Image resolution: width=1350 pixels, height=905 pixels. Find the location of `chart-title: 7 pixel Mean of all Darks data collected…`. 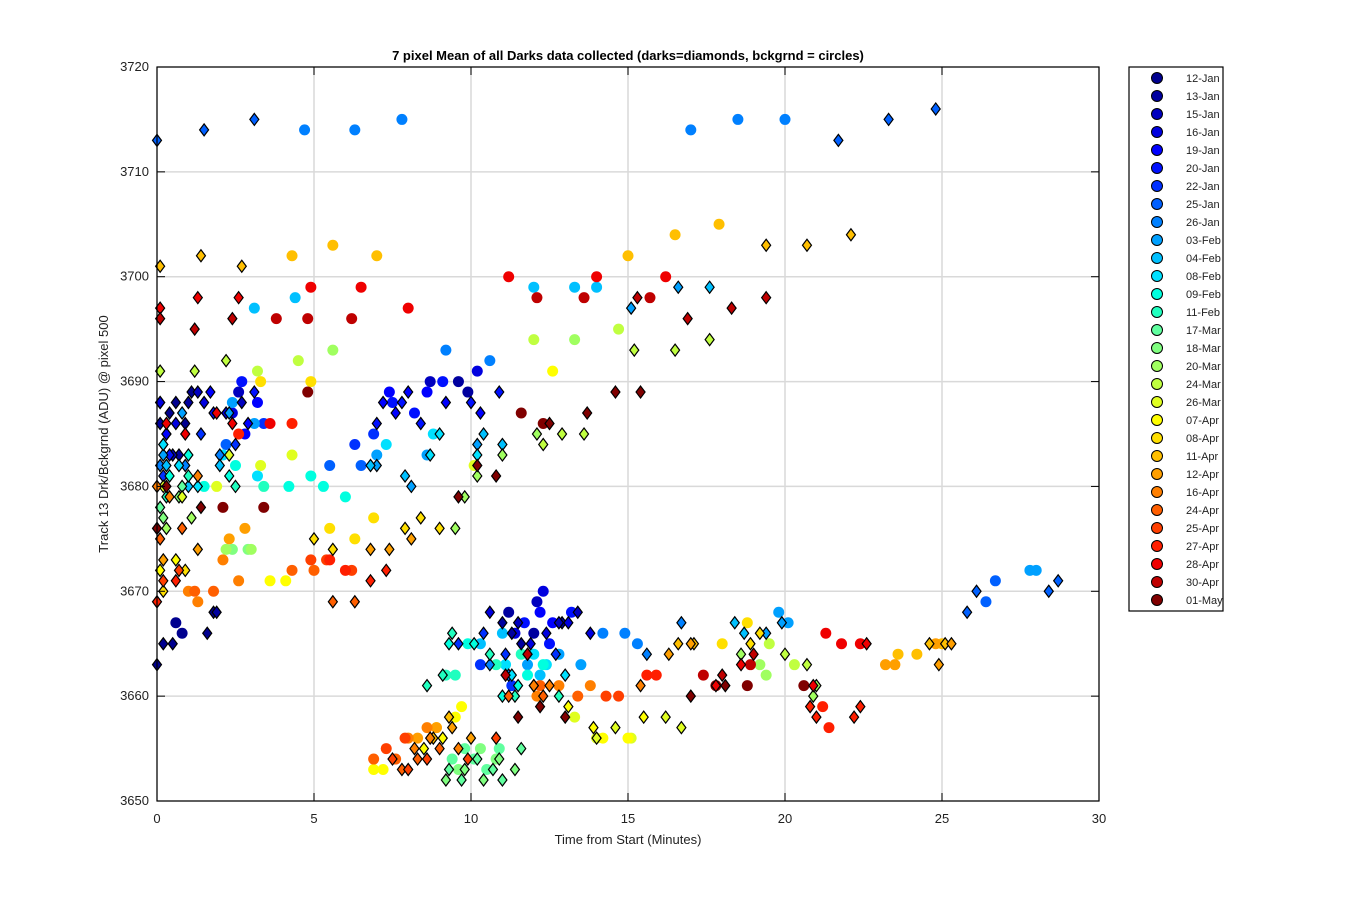

chart-title: 7 pixel Mean of all Darks data collected… is located at coordinates (628, 55).